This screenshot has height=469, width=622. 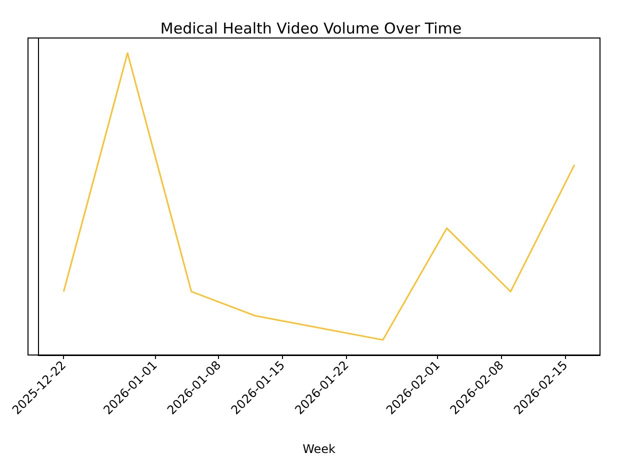 What do you see at coordinates (311, 29) in the screenshot?
I see `chart-title: Medical Health Video Volume Over Time` at bounding box center [311, 29].